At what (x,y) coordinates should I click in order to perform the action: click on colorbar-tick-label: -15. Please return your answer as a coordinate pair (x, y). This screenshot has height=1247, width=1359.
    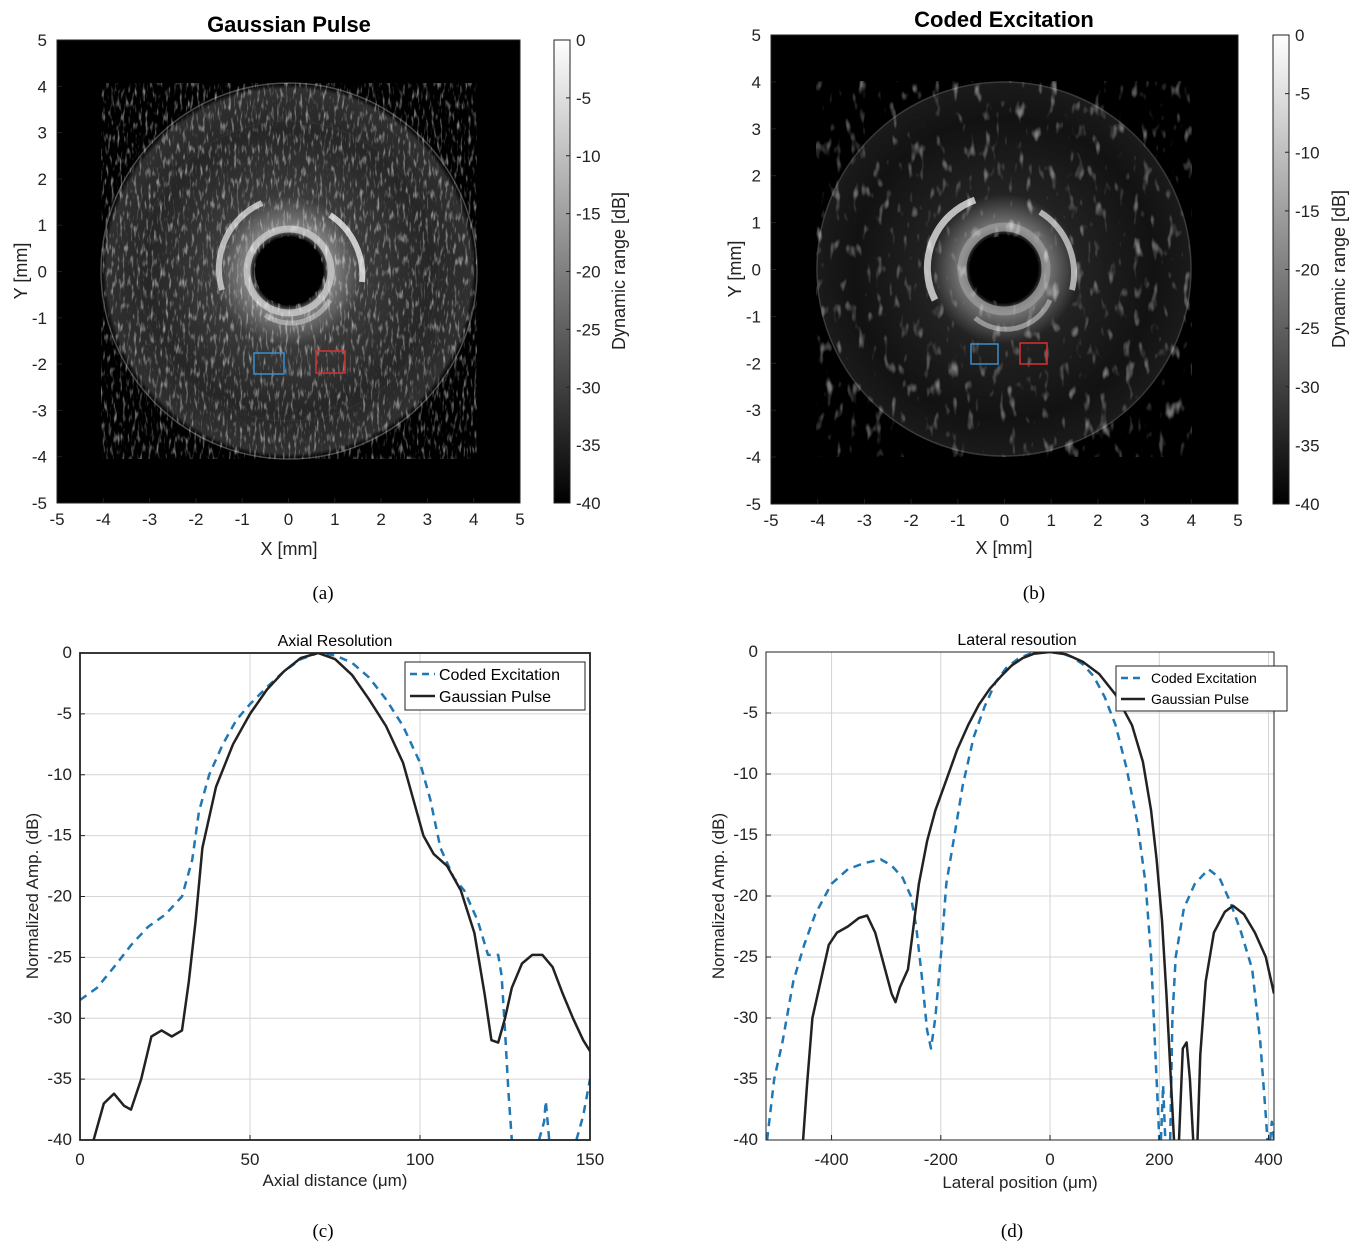
    Looking at the image, I should click on (588, 214).